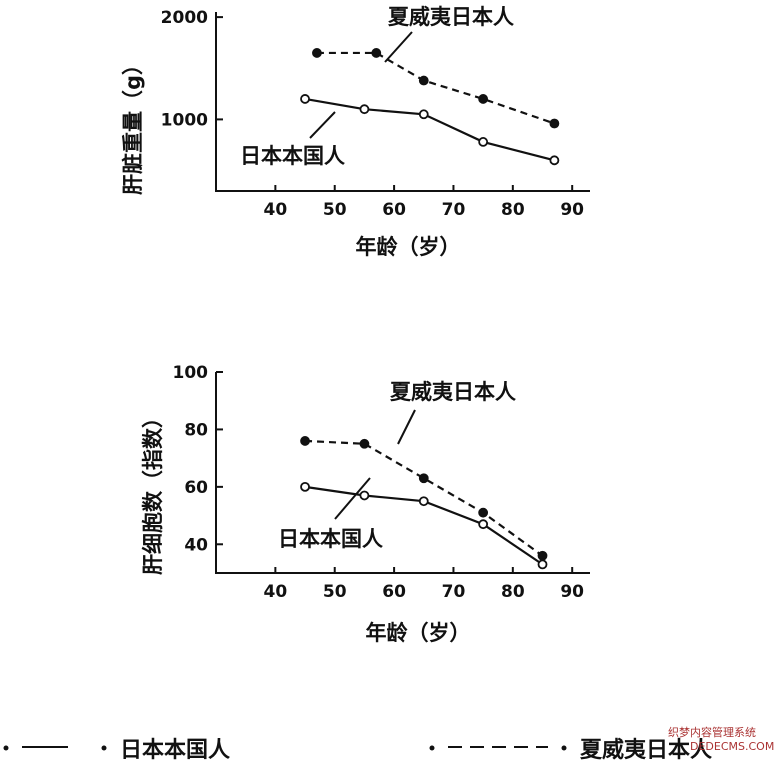  What do you see at coordinates (153, 491) in the screenshot?
I see `chart2-ylabel: 肝细胞数（指数）` at bounding box center [153, 491].